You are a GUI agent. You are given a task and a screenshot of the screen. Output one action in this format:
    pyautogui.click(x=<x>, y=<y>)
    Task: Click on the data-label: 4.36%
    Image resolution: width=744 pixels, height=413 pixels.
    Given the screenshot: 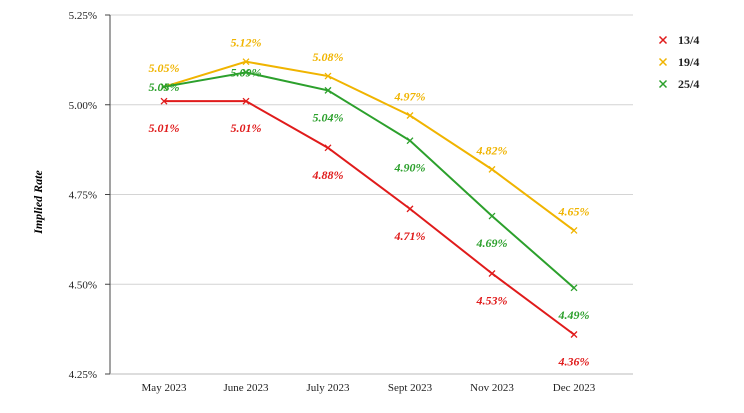 What is the action you would take?
    pyautogui.click(x=574, y=362)
    